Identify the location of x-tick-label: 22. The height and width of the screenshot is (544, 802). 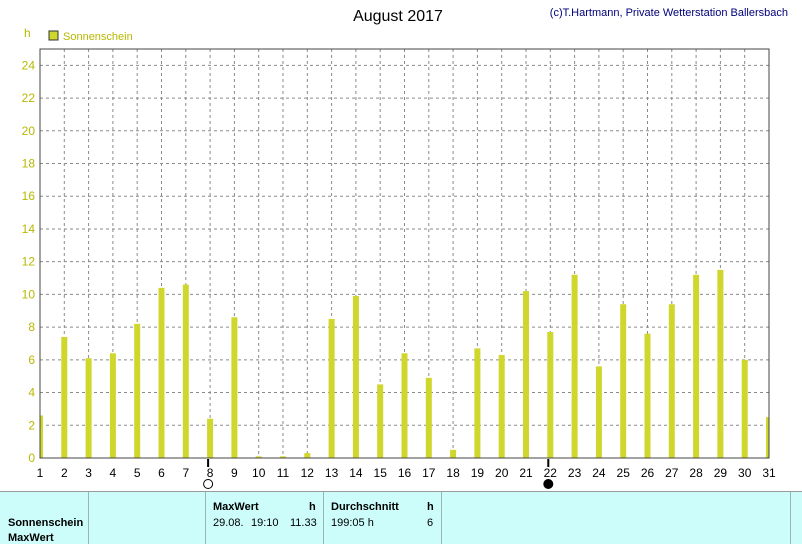
(551, 473).